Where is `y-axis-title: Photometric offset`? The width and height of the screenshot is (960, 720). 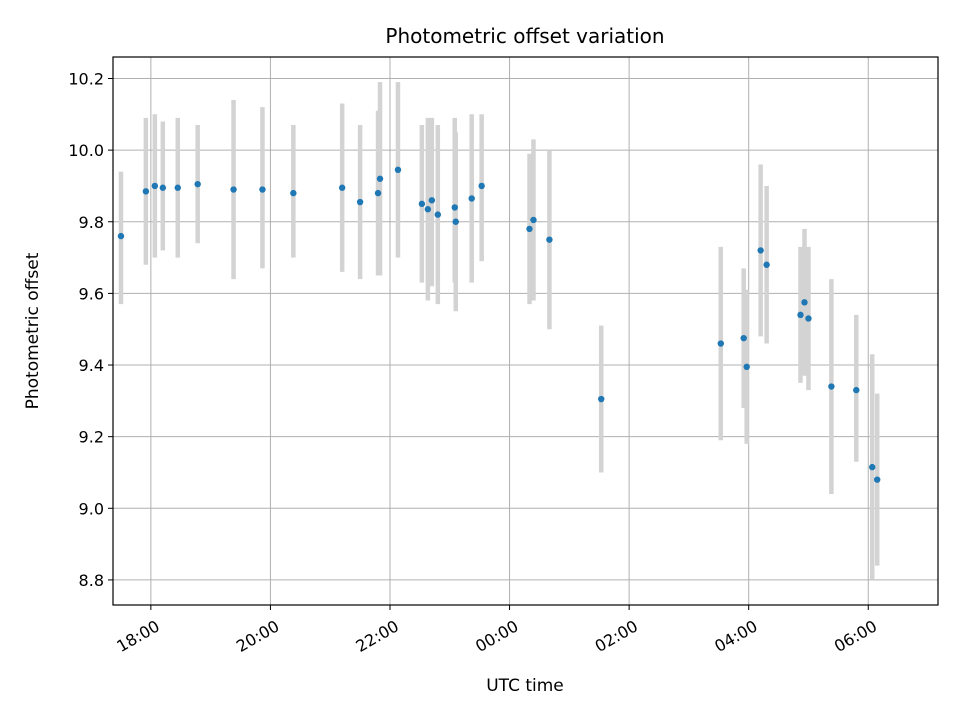
y-axis-title: Photometric offset is located at coordinates (33, 330).